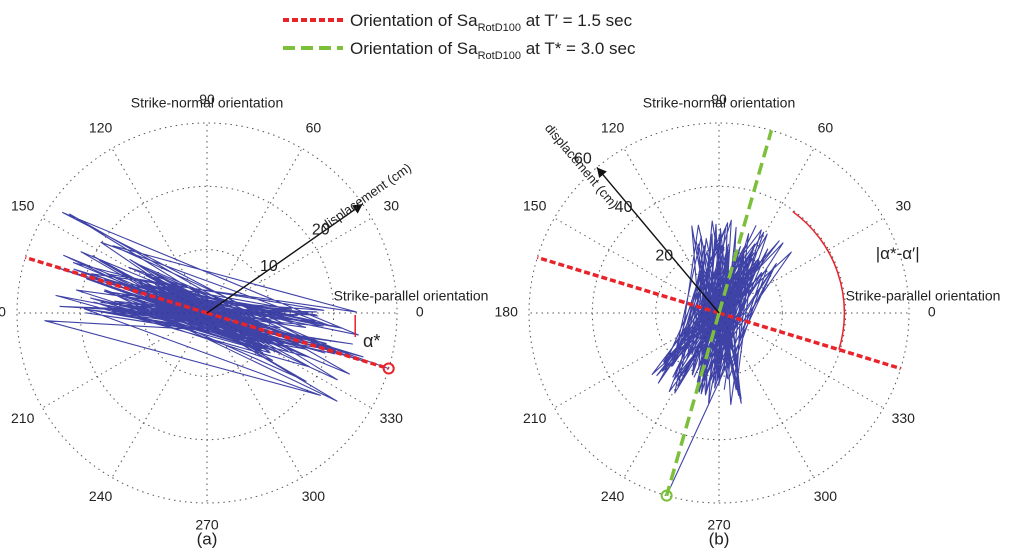 The height and width of the screenshot is (551, 1031). I want to click on radial-axis-label: displacement (cm), so click(366, 196).